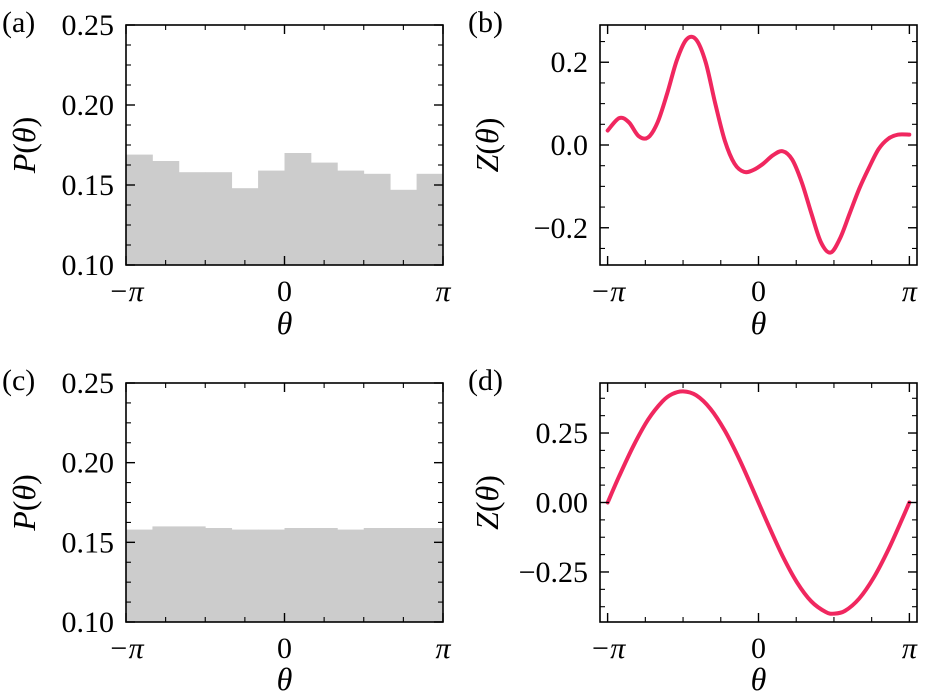  I want to click on panel-label: (d), so click(485, 380).